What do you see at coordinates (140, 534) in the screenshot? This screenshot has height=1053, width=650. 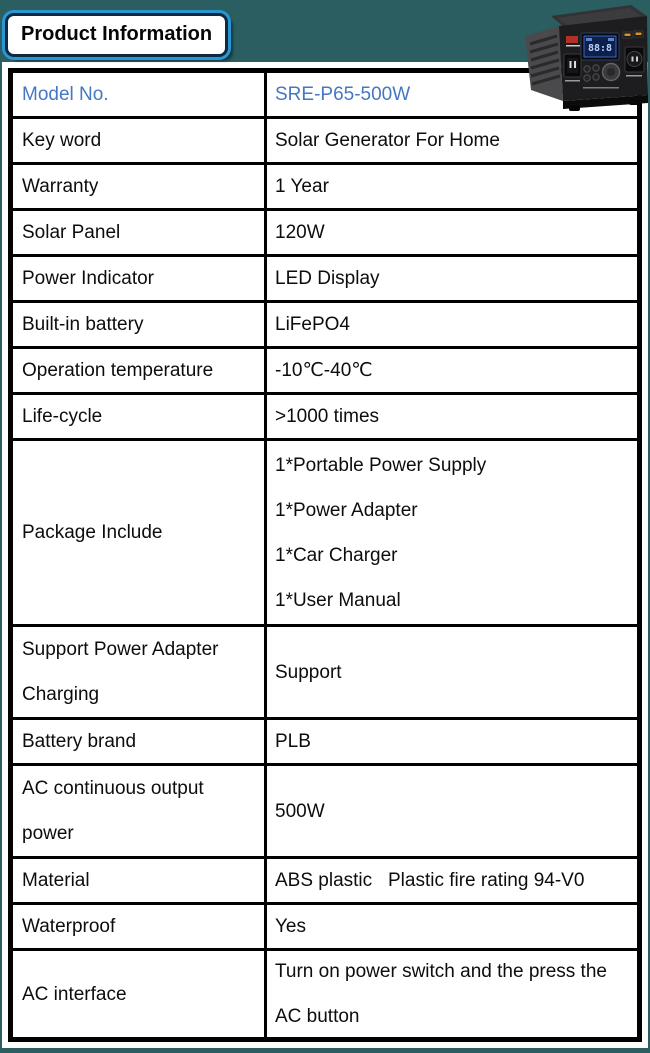 I see `spec-label-cell: Package Include` at bounding box center [140, 534].